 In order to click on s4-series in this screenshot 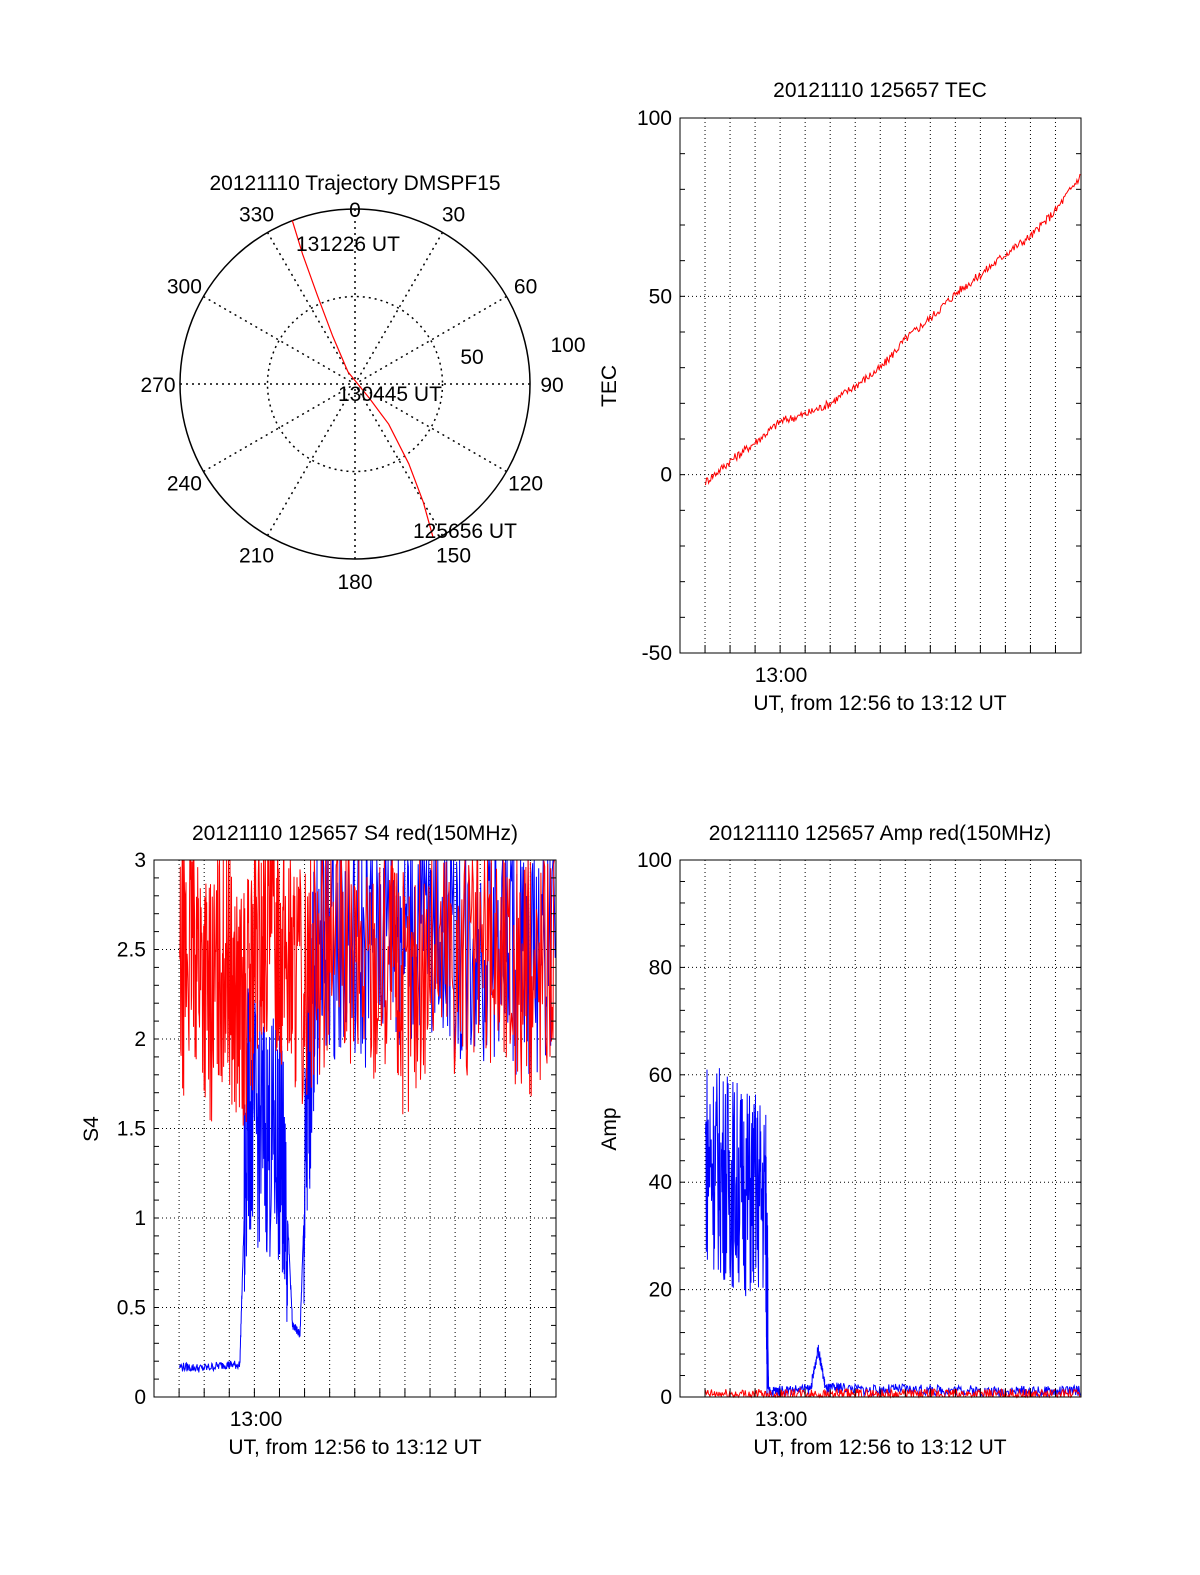, I will do `click(367, 1116)`.